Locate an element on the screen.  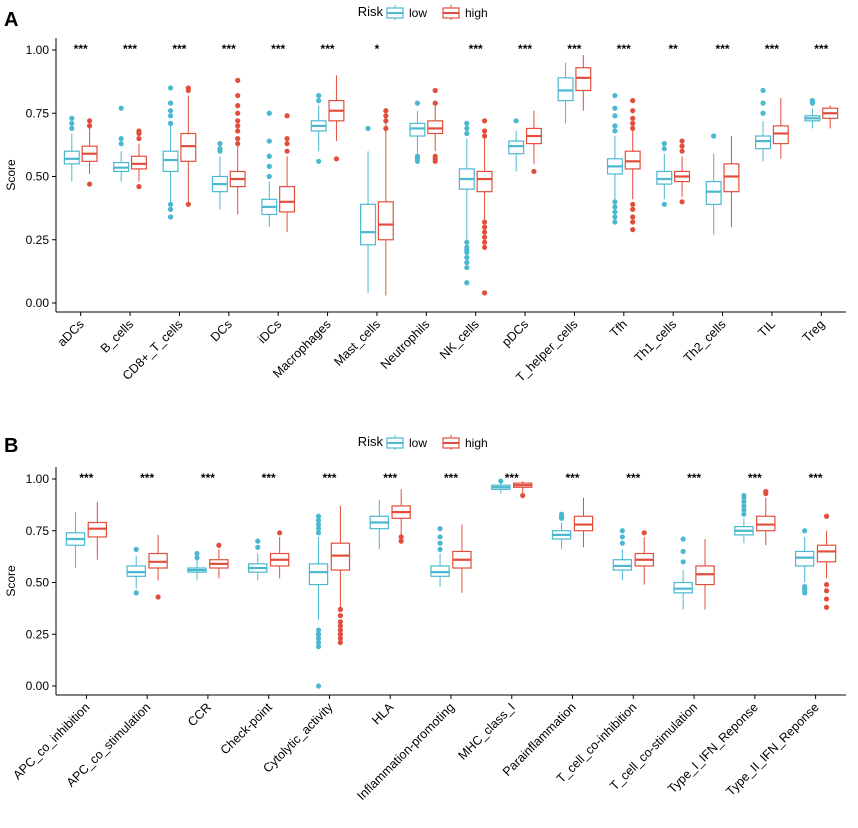
panel-letter-a: A is located at coordinates (11, 20).